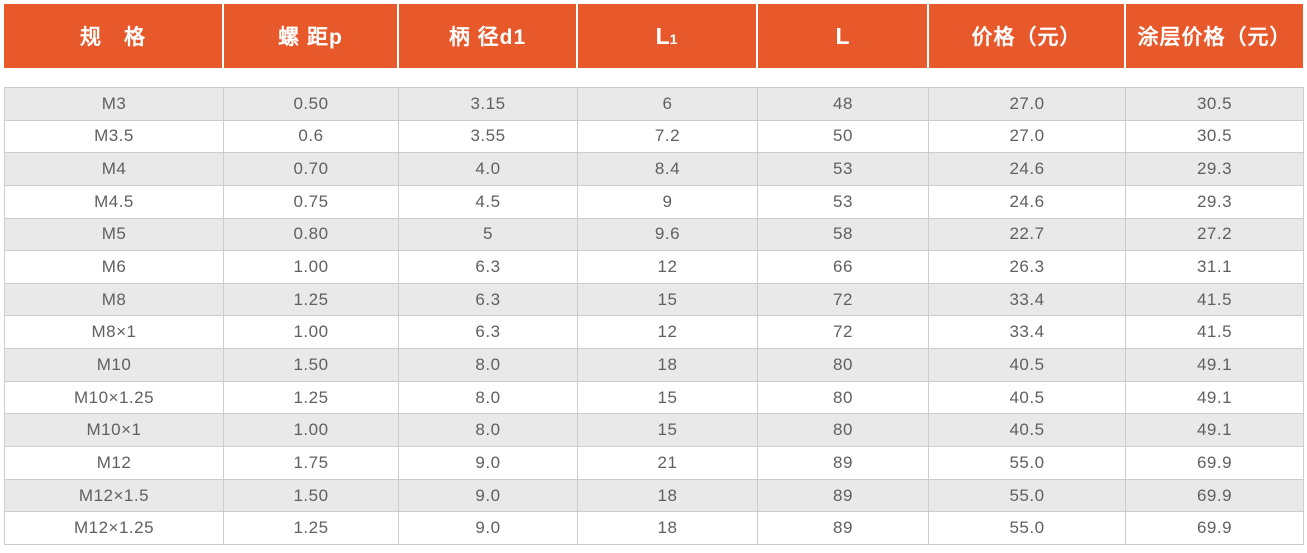 The image size is (1307, 553). I want to click on cell-spec: M3, so click(114, 104).